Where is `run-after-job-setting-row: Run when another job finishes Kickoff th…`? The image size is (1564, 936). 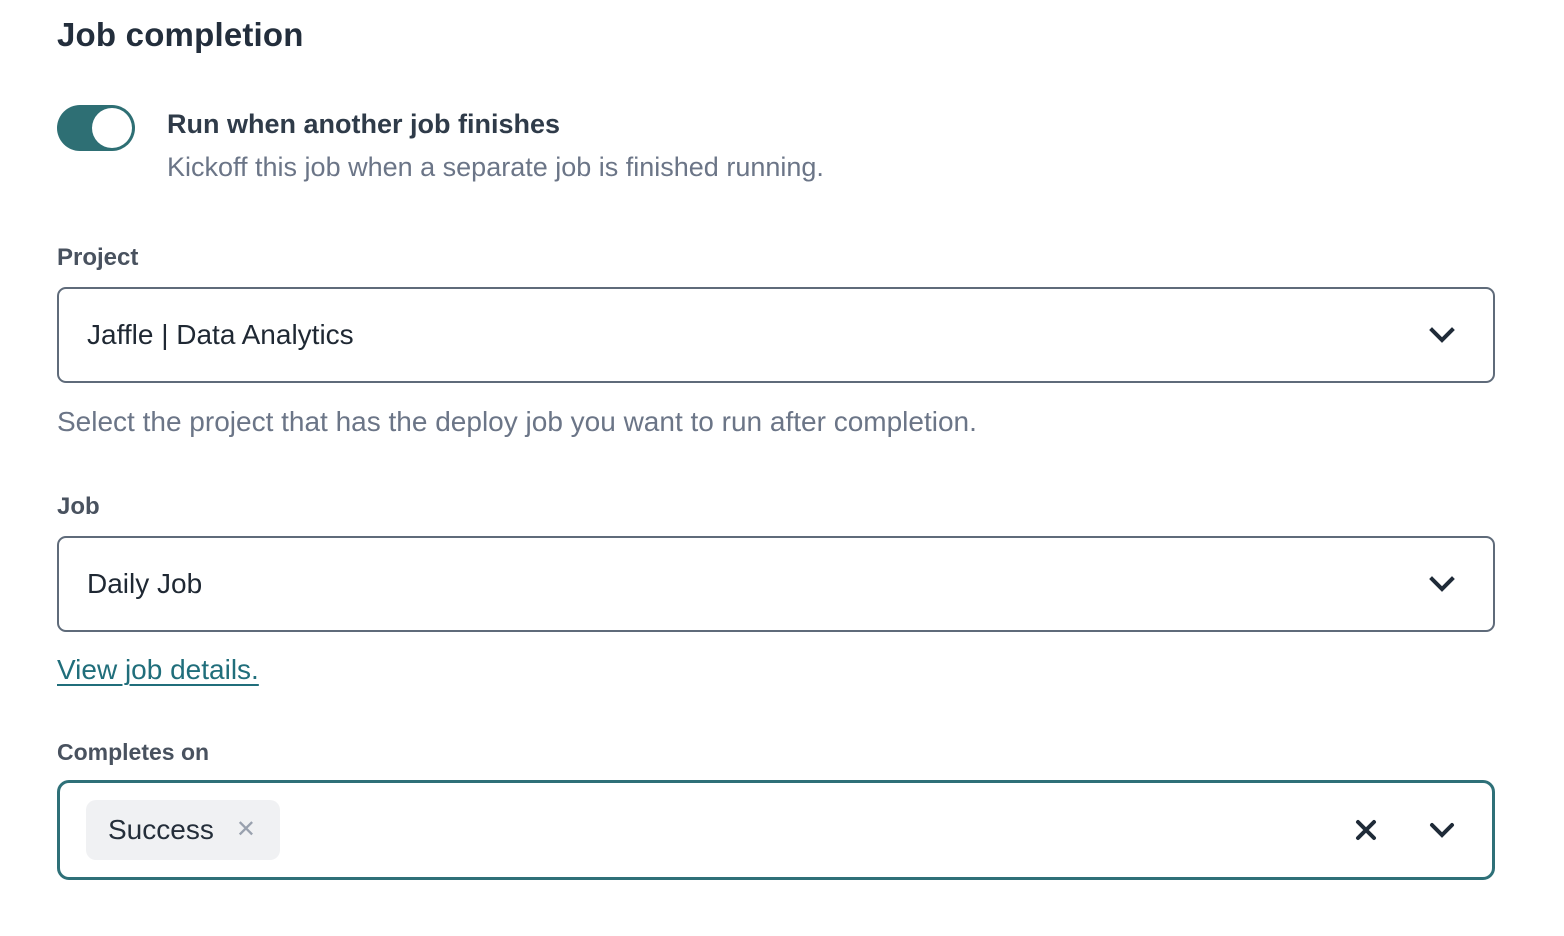 run-after-job-setting-row: Run when another job finishes Kickoff th… is located at coordinates (776, 145).